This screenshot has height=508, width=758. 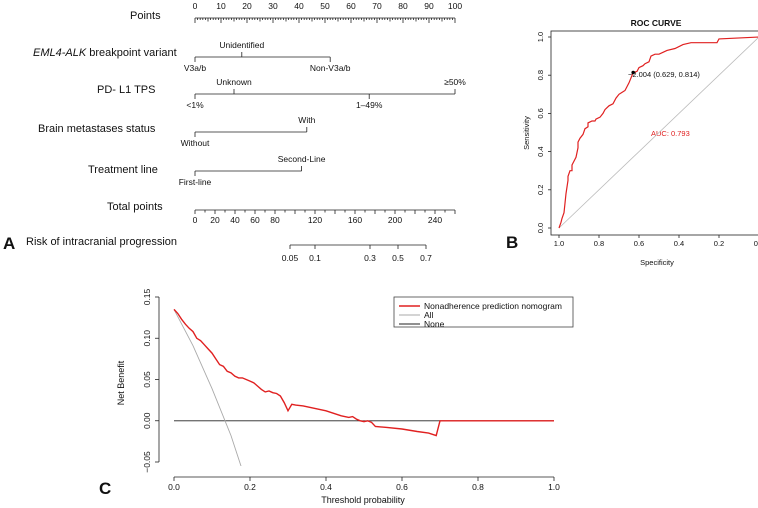 What do you see at coordinates (250, 487) in the screenshot?
I see `dca-x-tick-label: 0.2` at bounding box center [250, 487].